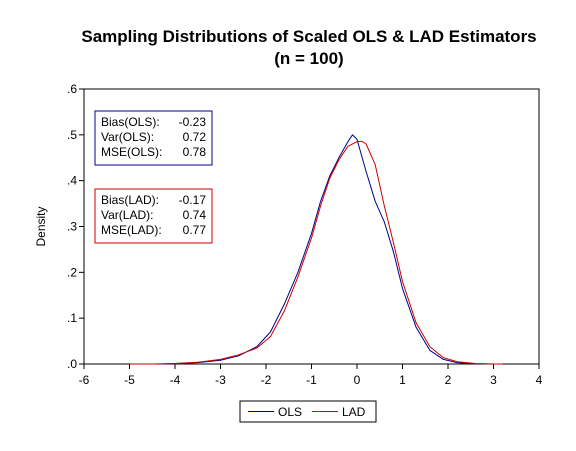  I want to click on y-tick-label: .6, so click(72, 89).